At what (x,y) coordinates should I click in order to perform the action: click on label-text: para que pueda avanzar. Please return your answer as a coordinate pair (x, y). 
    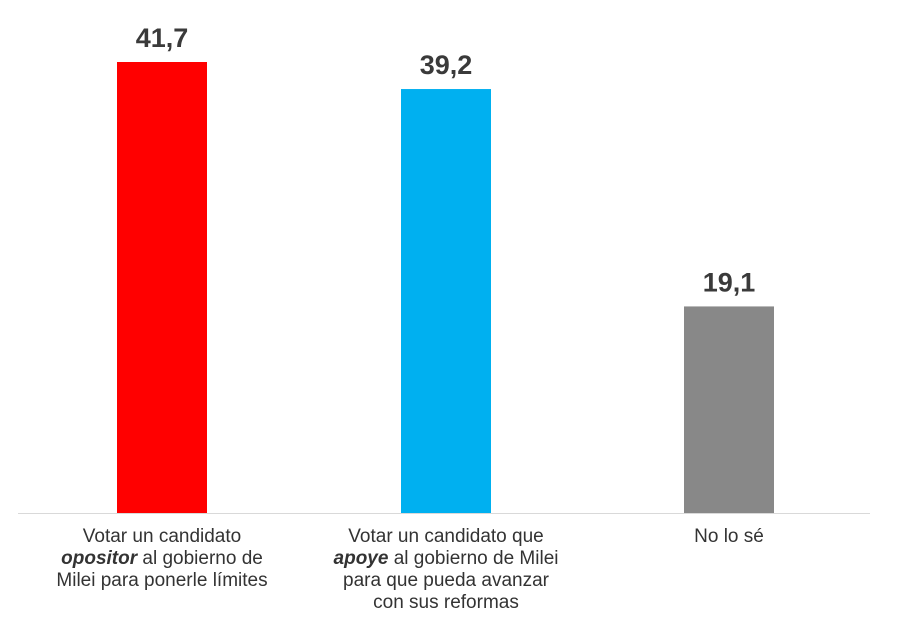
    Looking at the image, I should click on (446, 580).